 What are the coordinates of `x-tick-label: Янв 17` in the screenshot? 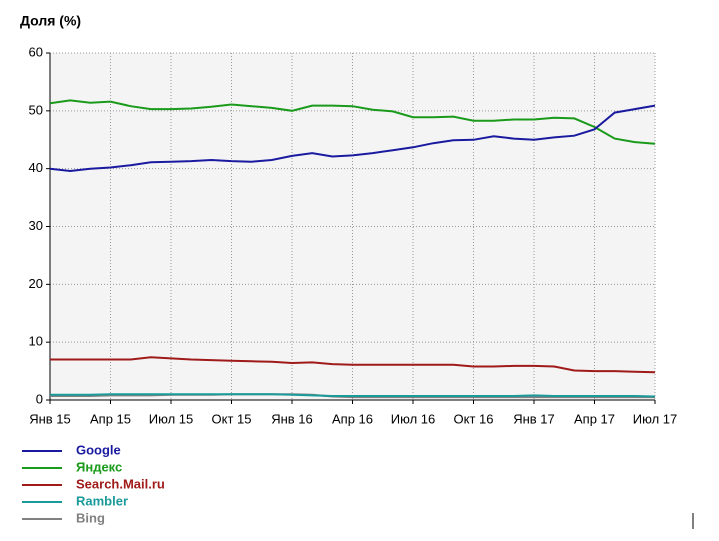 It's located at (534, 418).